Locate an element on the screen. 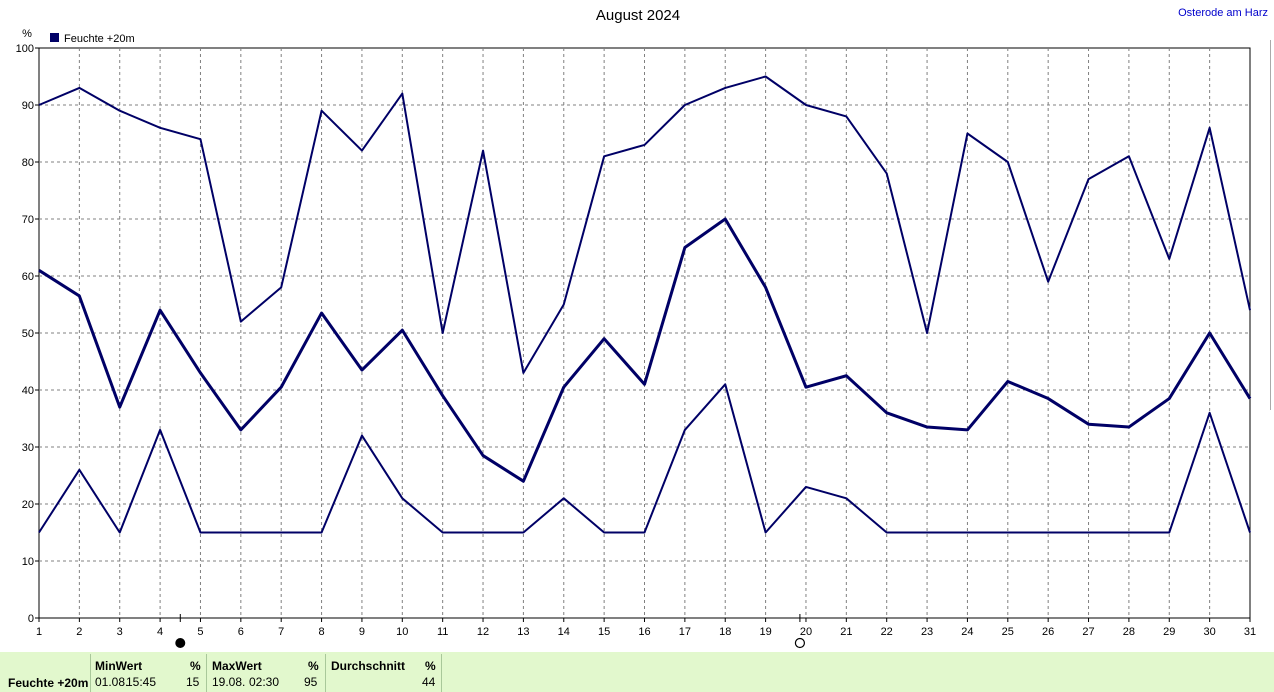  chart-title: August 2024 is located at coordinates (638, 15).